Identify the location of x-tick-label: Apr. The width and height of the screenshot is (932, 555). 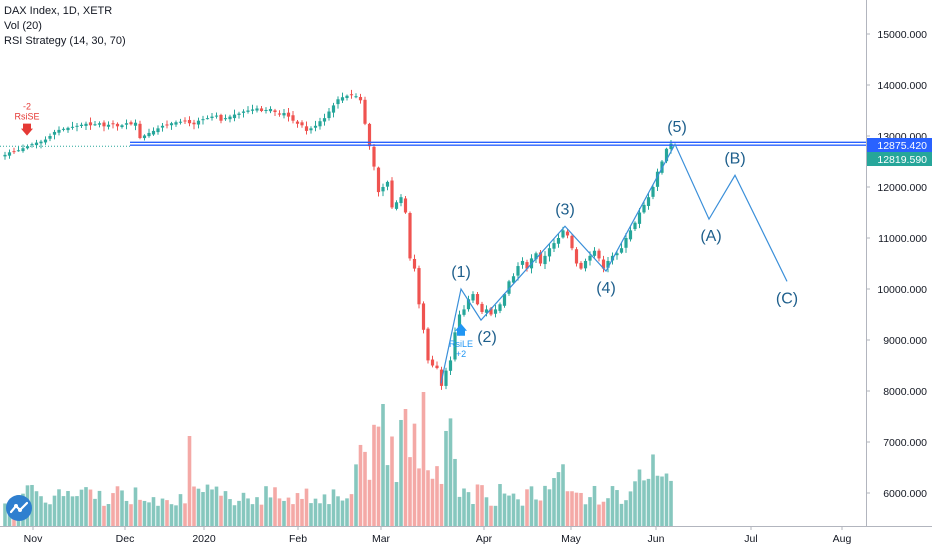
(484, 539).